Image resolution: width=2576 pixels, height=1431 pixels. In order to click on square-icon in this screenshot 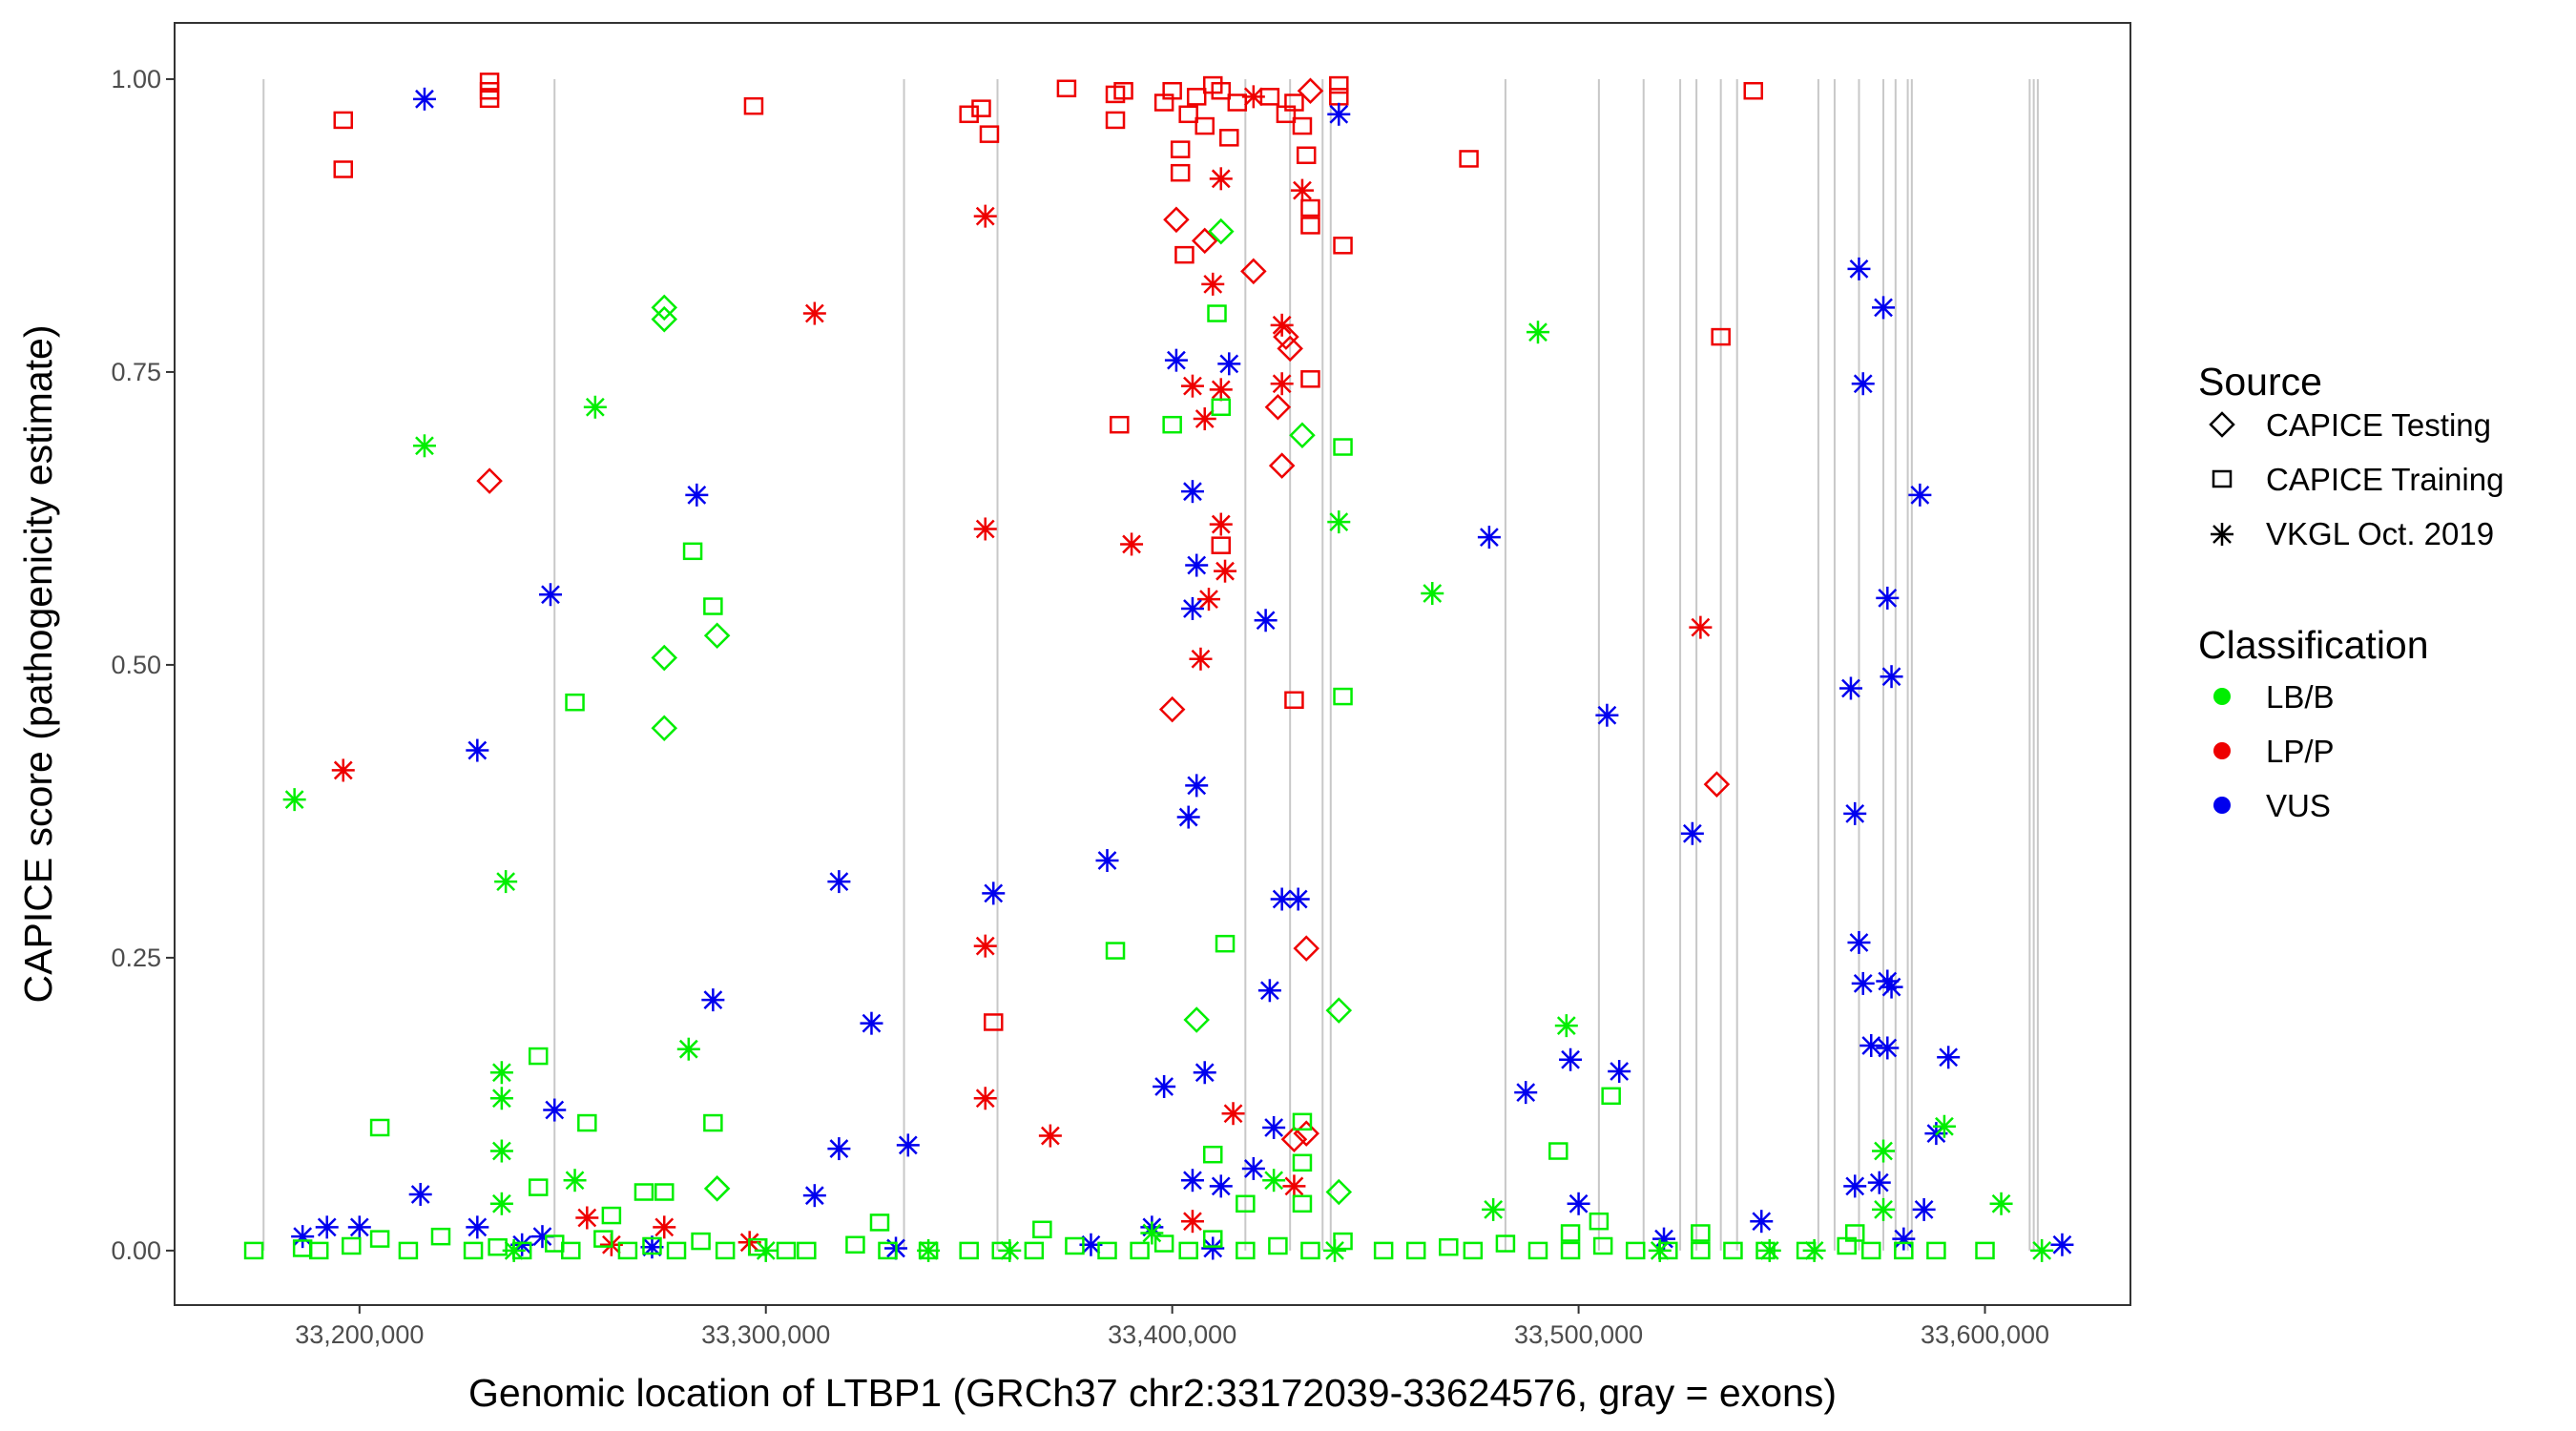, I will do `click(2222, 478)`.